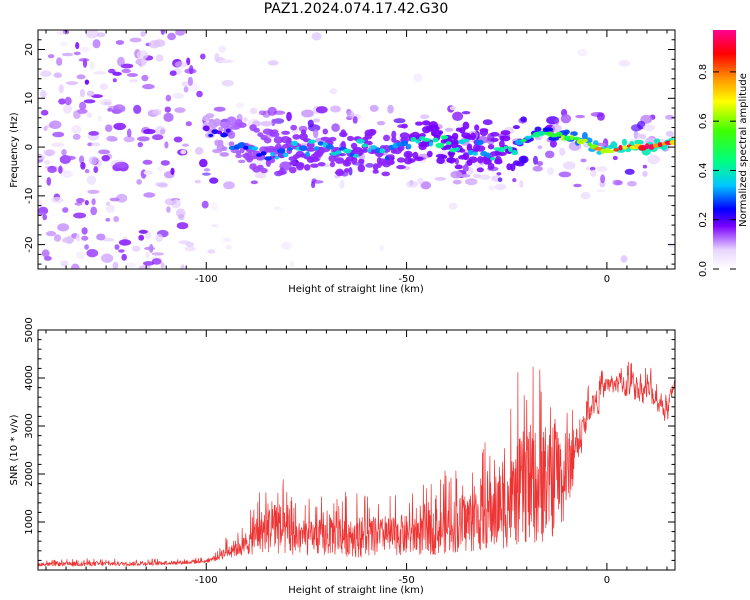  I want to click on colorbar-tick-label: 0.4, so click(703, 170).